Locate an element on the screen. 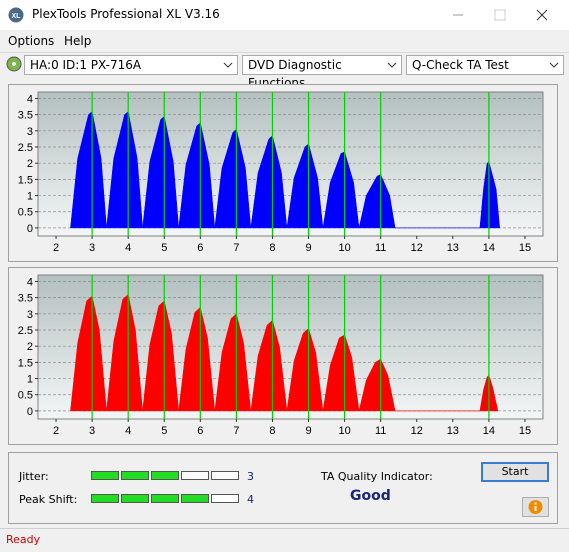 The height and width of the screenshot is (552, 569). title-bar: XL PlexTools Professional XL V3.16 is located at coordinates (284, 15).